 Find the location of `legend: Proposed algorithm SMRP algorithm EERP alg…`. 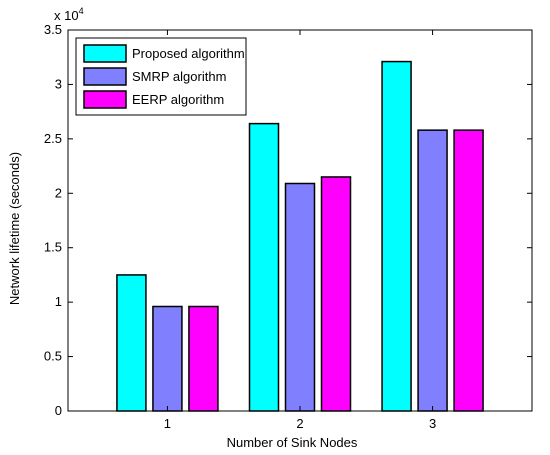

legend: Proposed algorithm SMRP algorithm EERP alg… is located at coordinates (161, 76).